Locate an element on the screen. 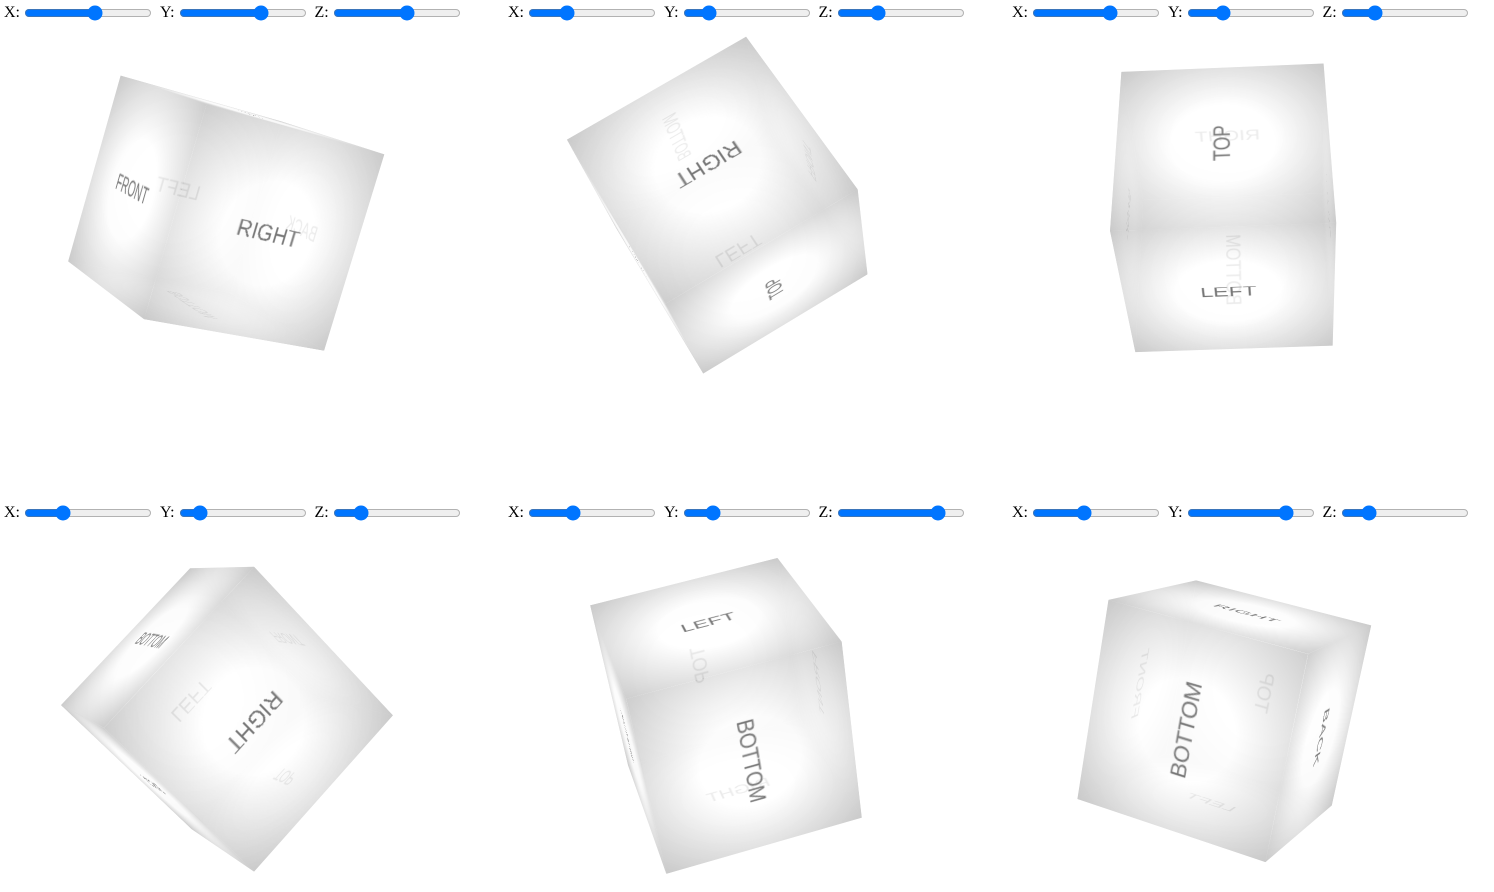 The height and width of the screenshot is (892, 1494). cube-face: LEFT is located at coordinates (1223, 287).